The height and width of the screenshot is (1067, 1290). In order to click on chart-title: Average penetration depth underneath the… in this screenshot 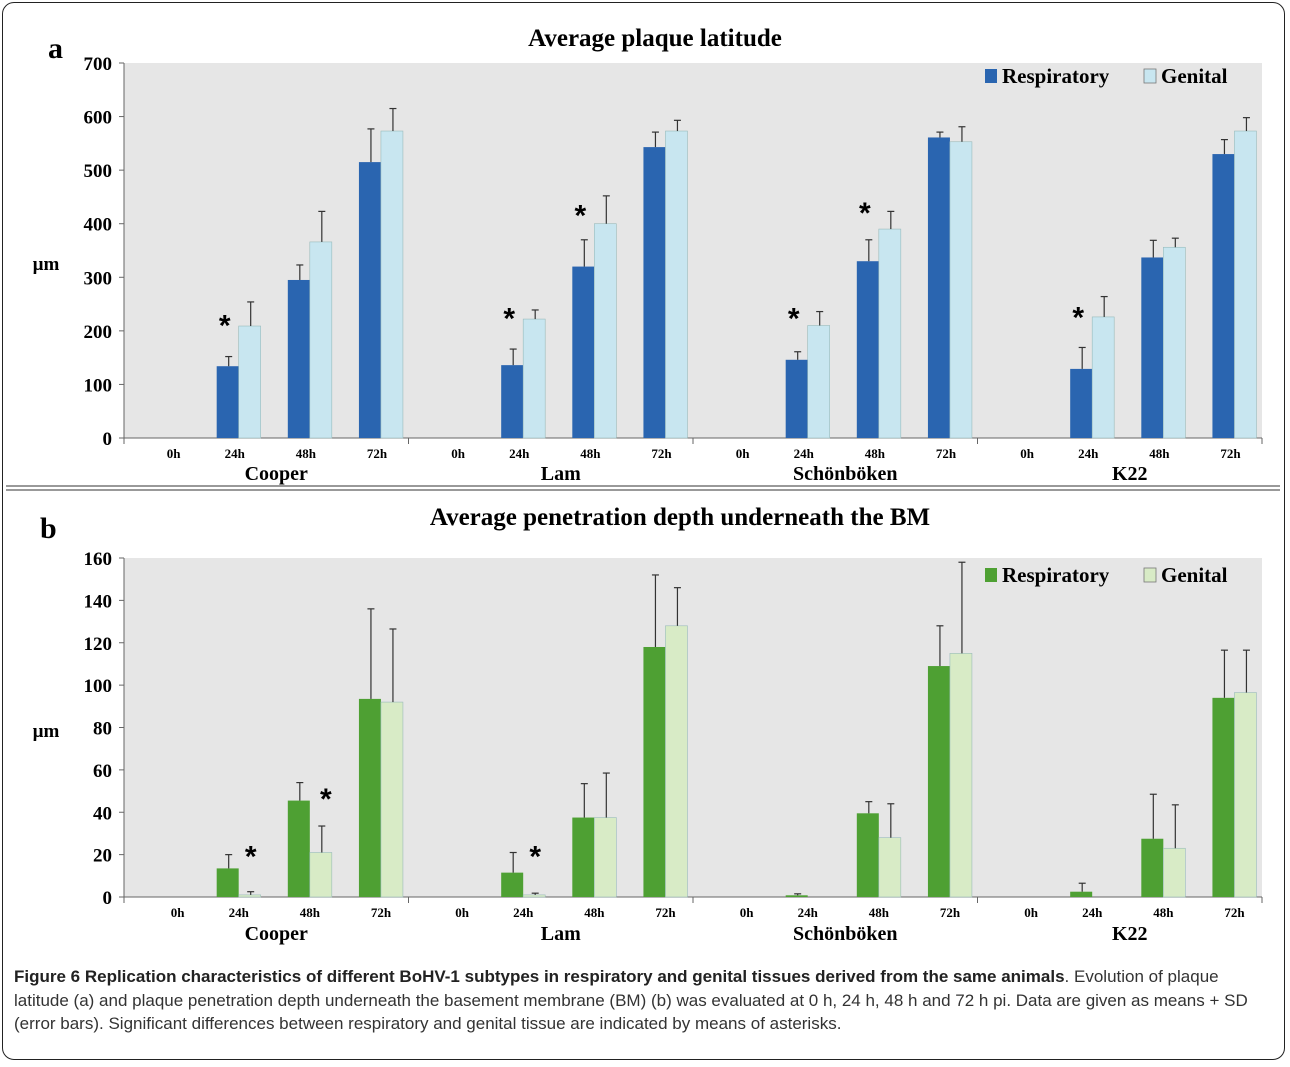, I will do `click(680, 517)`.